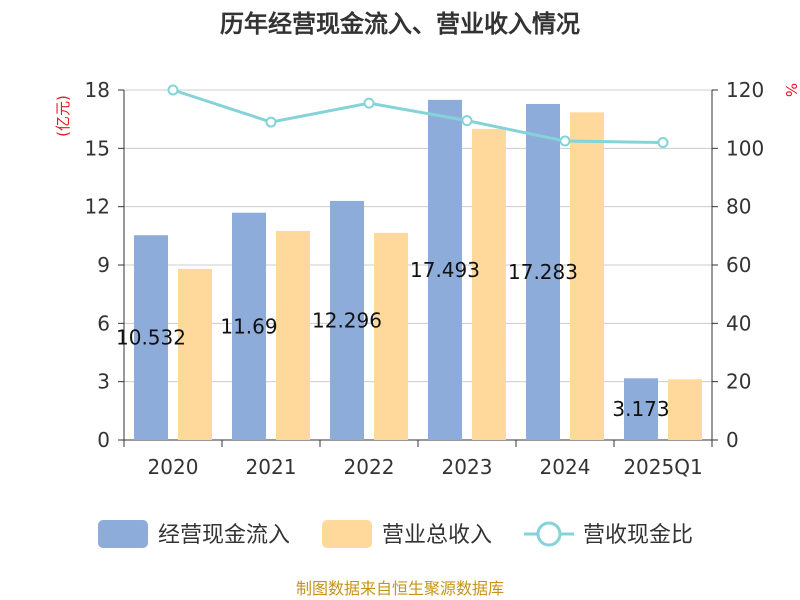  Describe the element at coordinates (418, 459) in the screenshot. I see `x-axis: 2020 2021 2022 2023 2024 2025Q1` at that location.